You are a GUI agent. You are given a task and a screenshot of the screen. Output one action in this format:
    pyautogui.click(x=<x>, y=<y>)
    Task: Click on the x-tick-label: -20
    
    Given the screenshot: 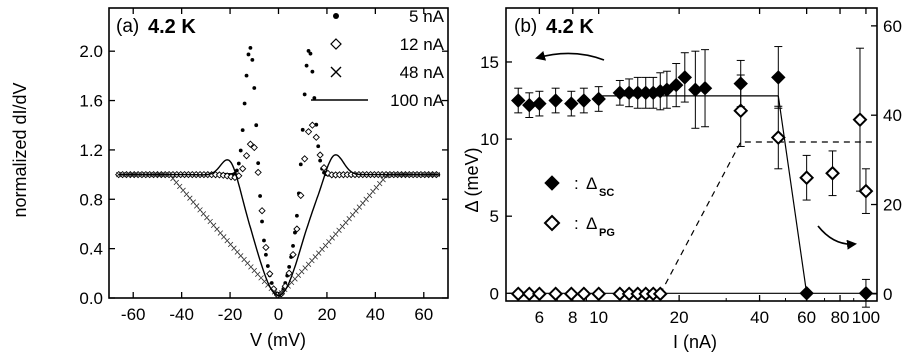 What is the action you would take?
    pyautogui.click(x=230, y=314)
    